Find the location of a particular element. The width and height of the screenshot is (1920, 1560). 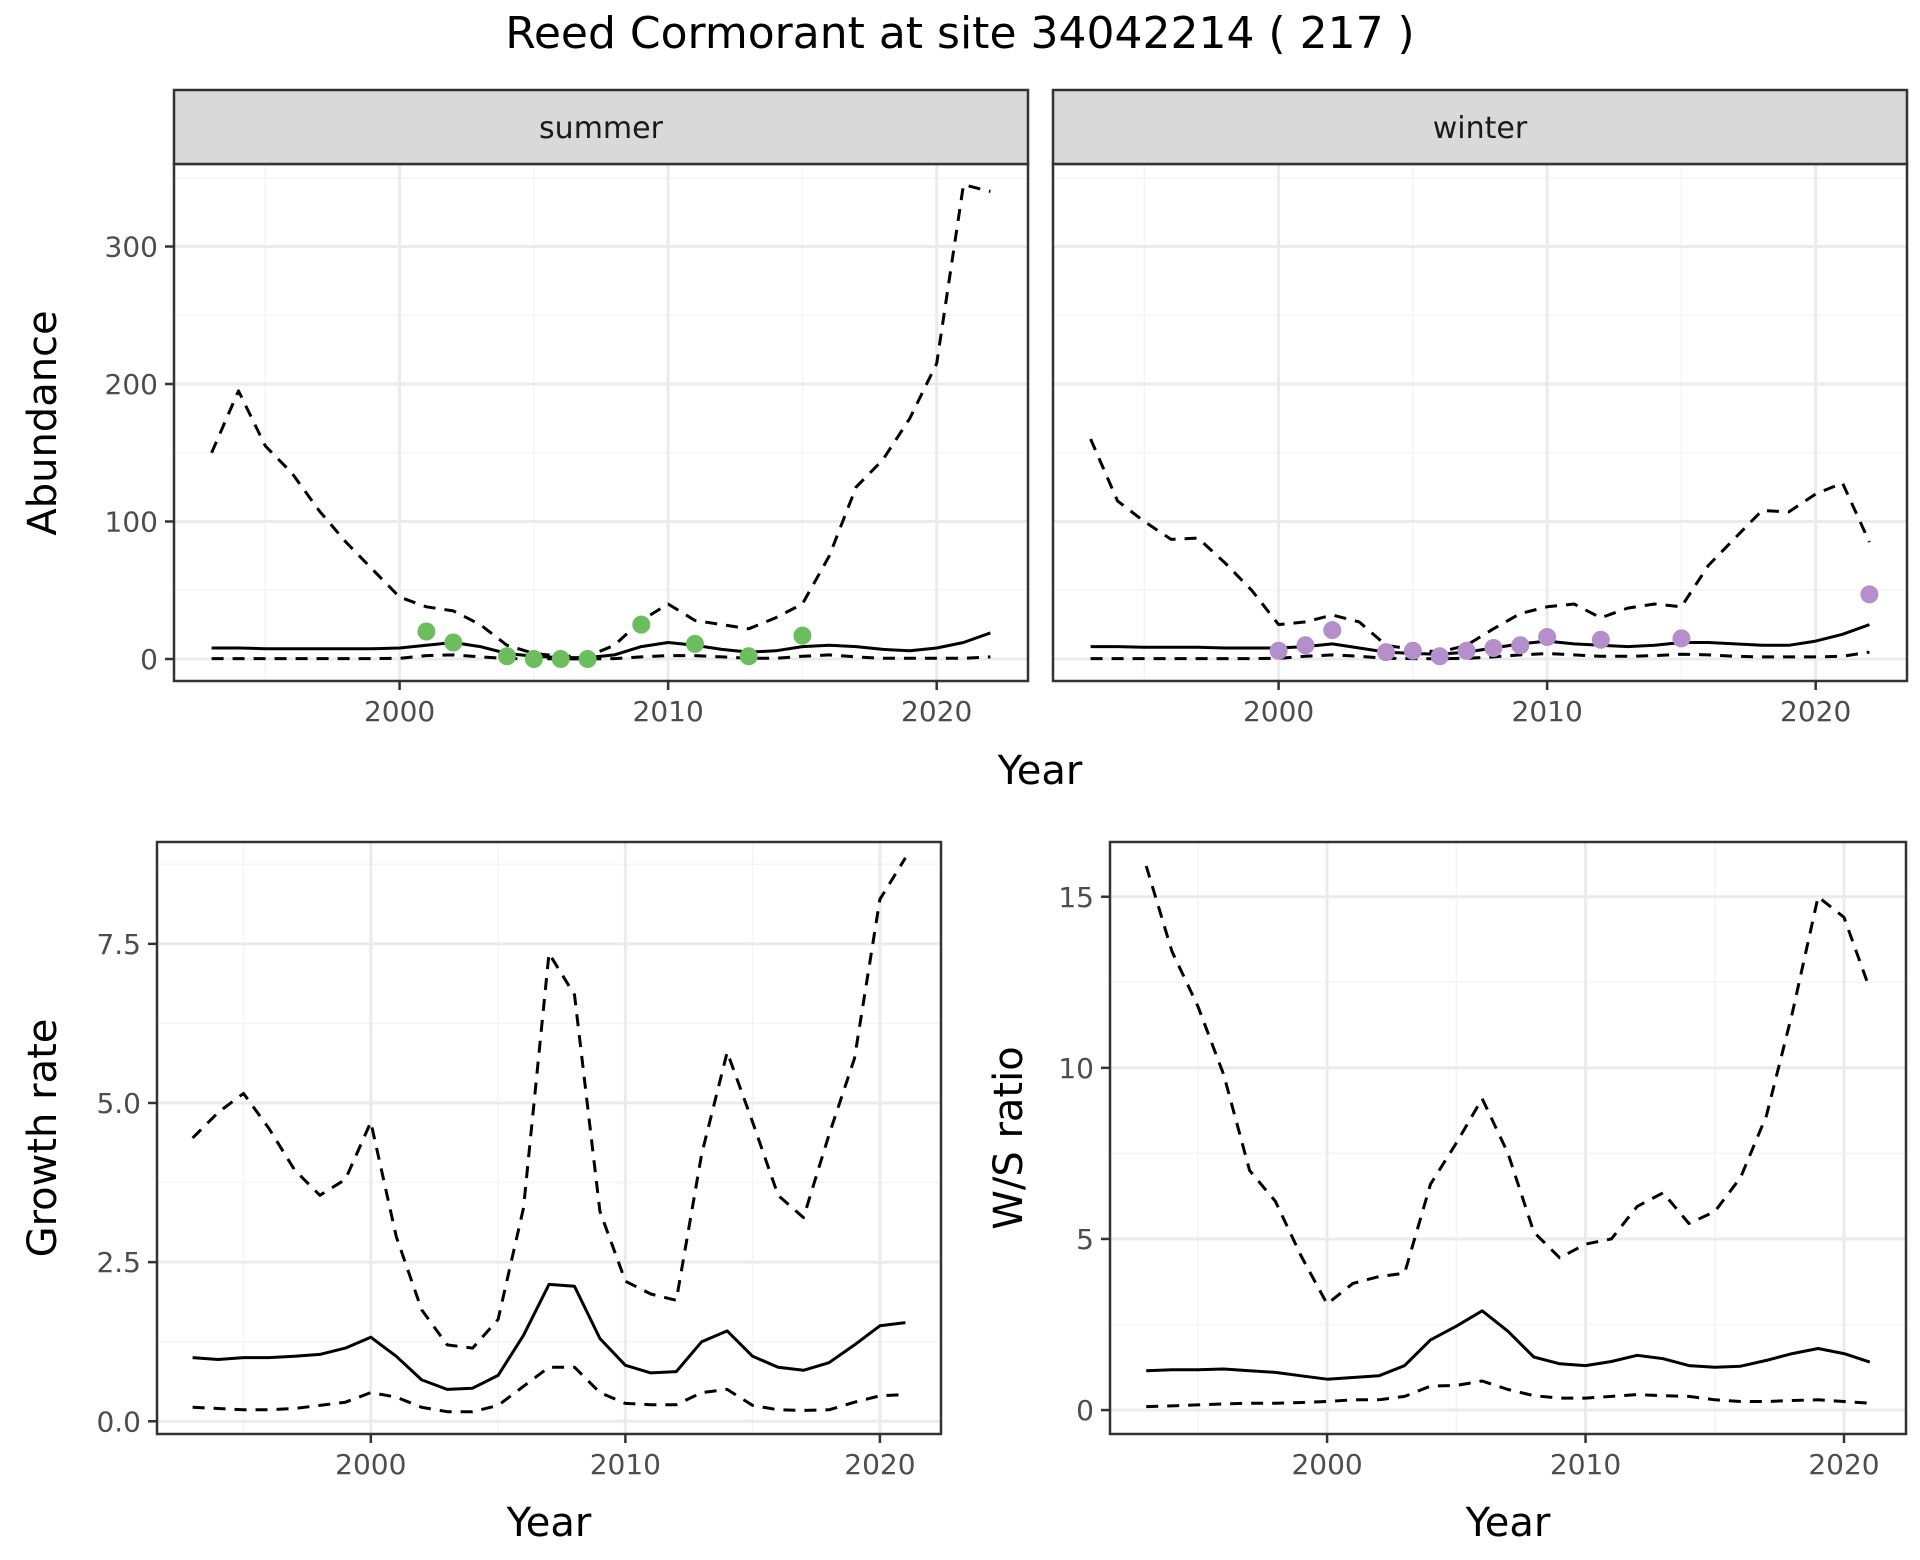

ws-x-tick-label: 2020 is located at coordinates (1843, 1464).